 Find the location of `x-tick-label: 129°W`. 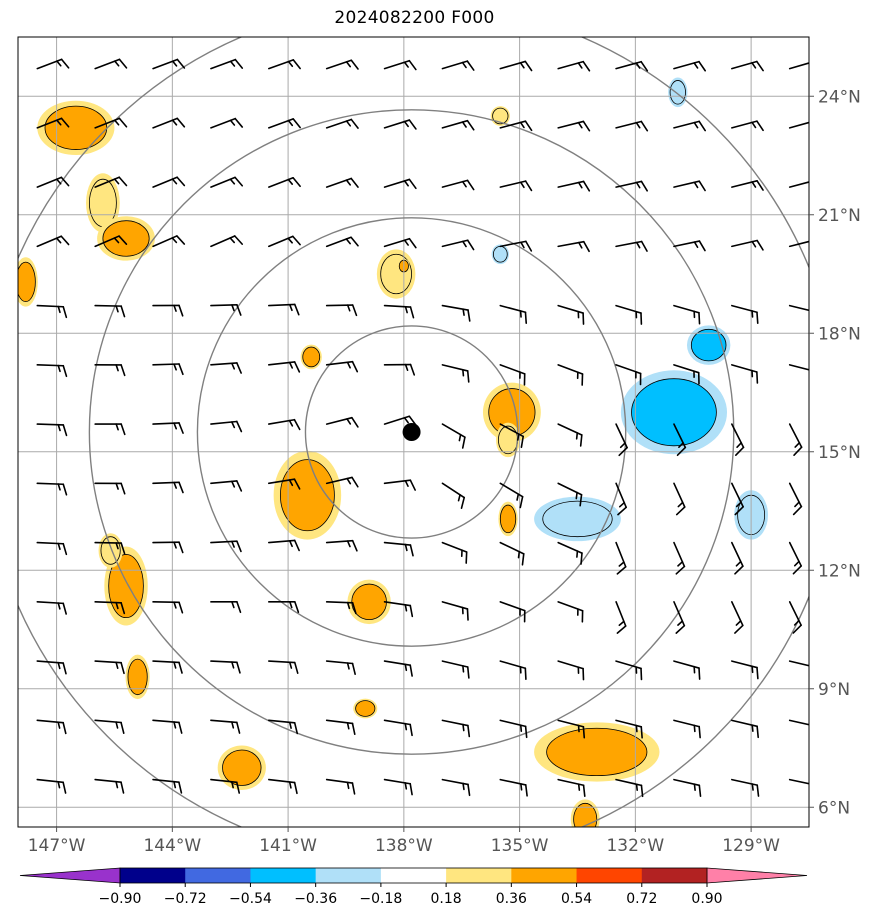

x-tick-label: 129°W is located at coordinates (751, 846).